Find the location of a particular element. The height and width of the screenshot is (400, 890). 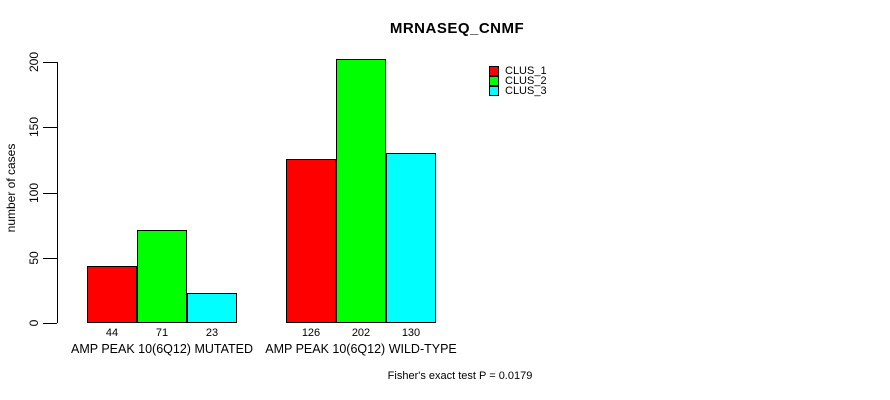

y-tick-label: 150 is located at coordinates (34, 127).